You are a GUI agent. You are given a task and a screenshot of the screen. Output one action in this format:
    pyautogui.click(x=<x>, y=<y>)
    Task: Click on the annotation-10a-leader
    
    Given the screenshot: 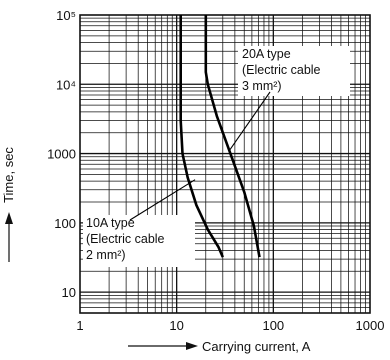 What is the action you would take?
    pyautogui.click(x=162, y=200)
    